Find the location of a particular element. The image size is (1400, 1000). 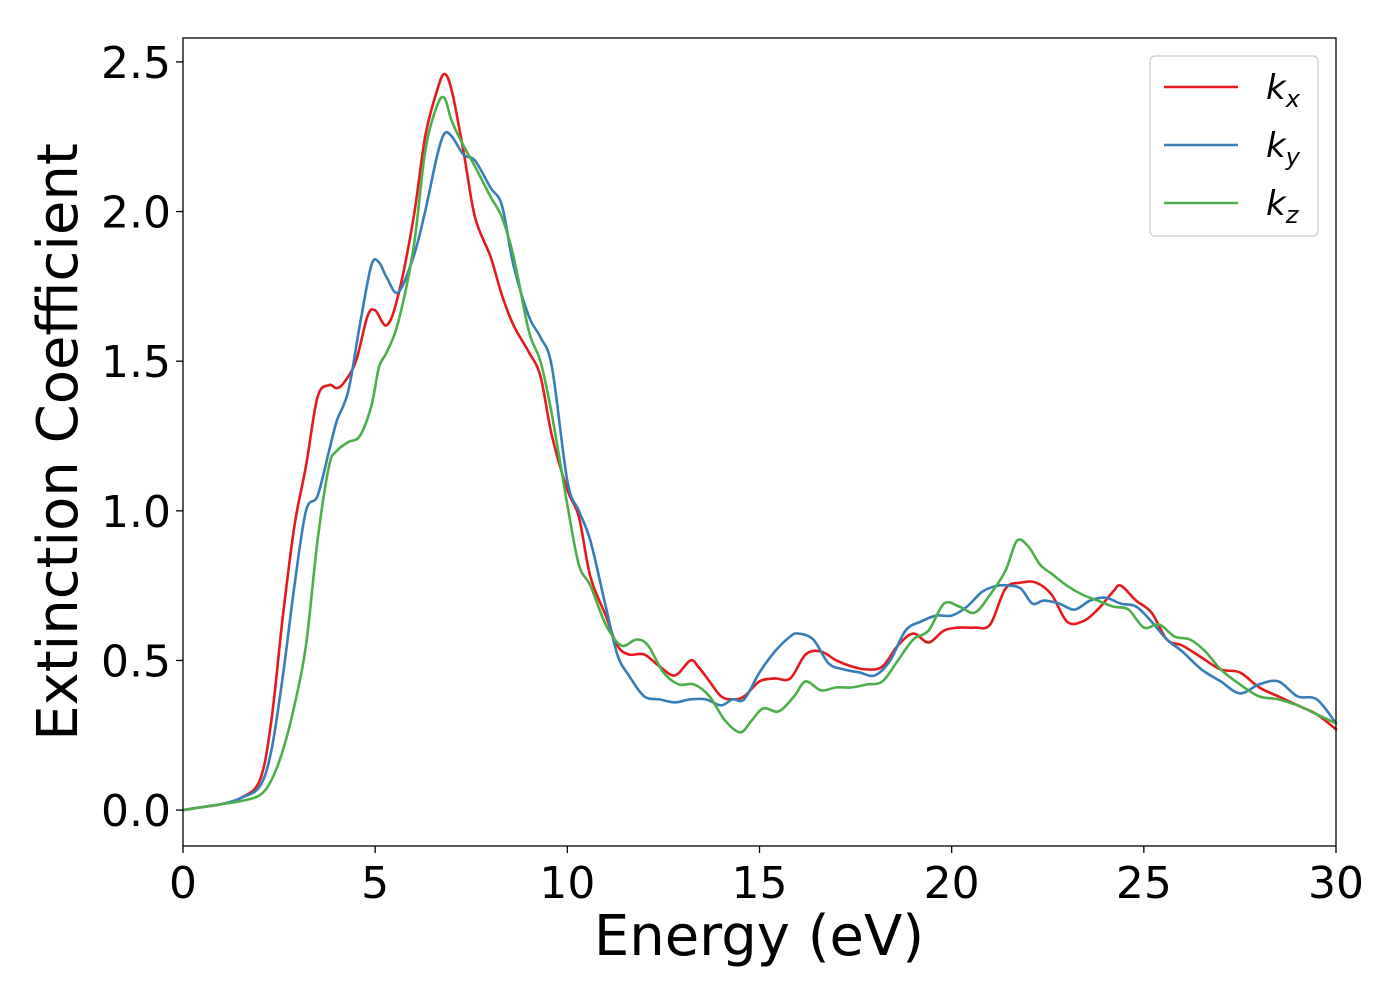

x-tick-label: 25 is located at coordinates (1144, 883).